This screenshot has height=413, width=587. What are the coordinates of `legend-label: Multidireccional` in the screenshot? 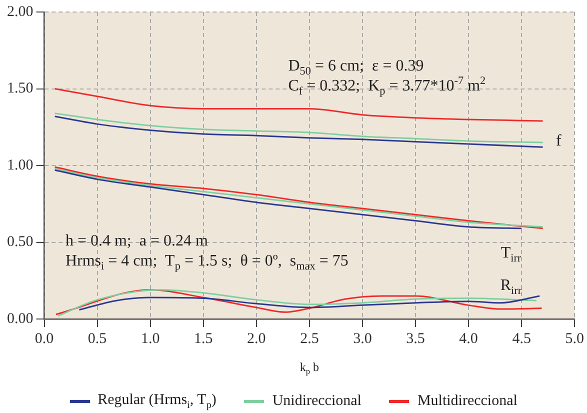 It's located at (467, 401).